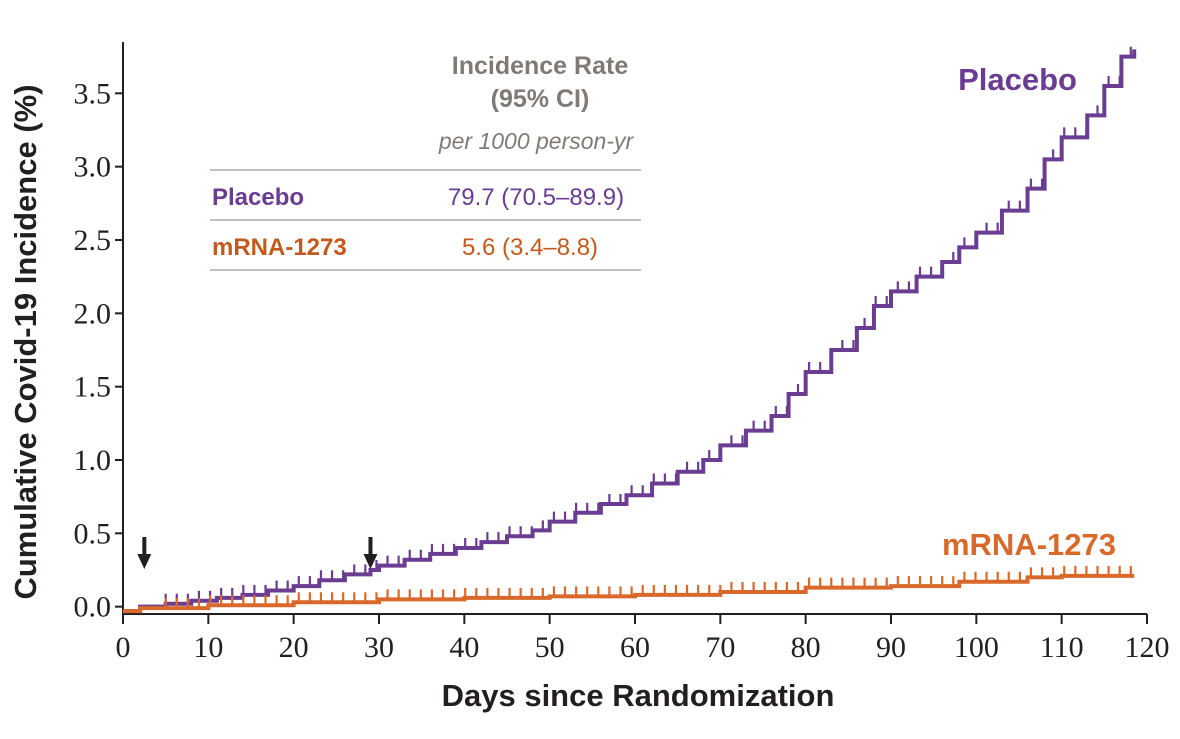 The width and height of the screenshot is (1180, 739). Describe the element at coordinates (257, 553) in the screenshot. I see `dose-arrows` at that location.